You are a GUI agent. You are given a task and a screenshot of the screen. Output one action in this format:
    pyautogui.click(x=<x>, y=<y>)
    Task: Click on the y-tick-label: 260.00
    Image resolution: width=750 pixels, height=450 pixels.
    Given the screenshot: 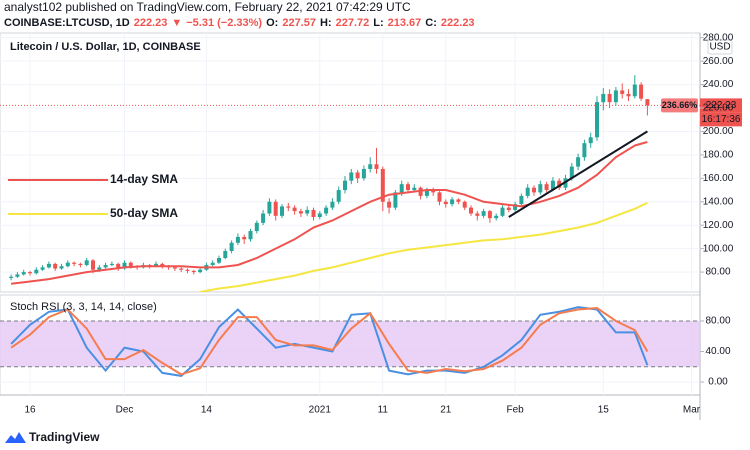 What is the action you would take?
    pyautogui.click(x=718, y=61)
    